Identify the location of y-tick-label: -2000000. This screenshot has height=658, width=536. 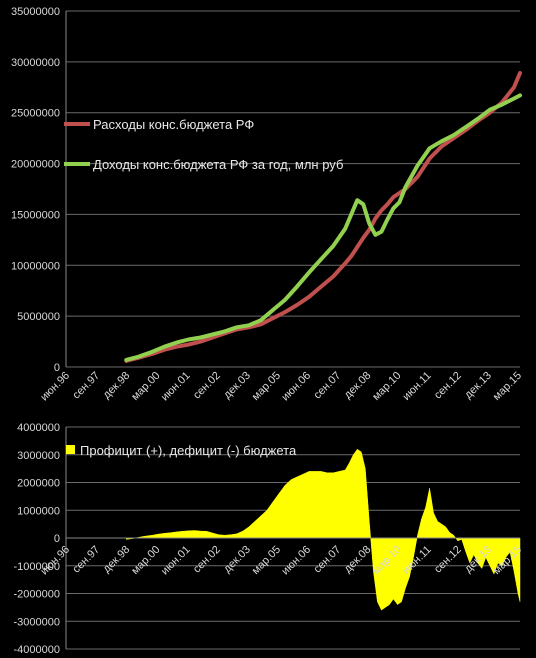
(37, 595).